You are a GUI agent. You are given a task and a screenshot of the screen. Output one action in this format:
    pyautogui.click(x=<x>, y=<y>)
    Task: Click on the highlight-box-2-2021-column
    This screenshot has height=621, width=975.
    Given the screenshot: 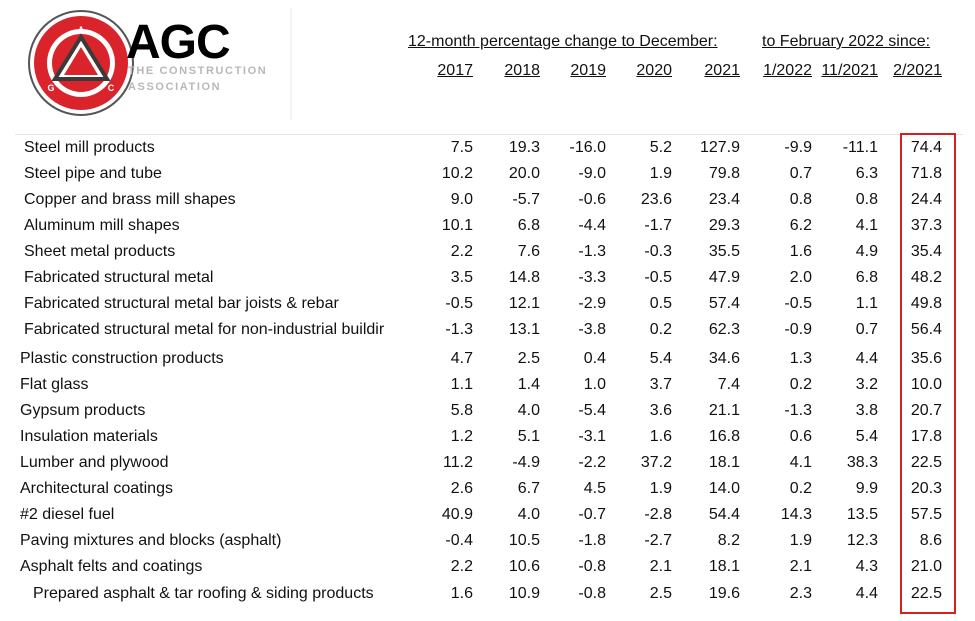 What is the action you would take?
    pyautogui.click(x=928, y=373)
    